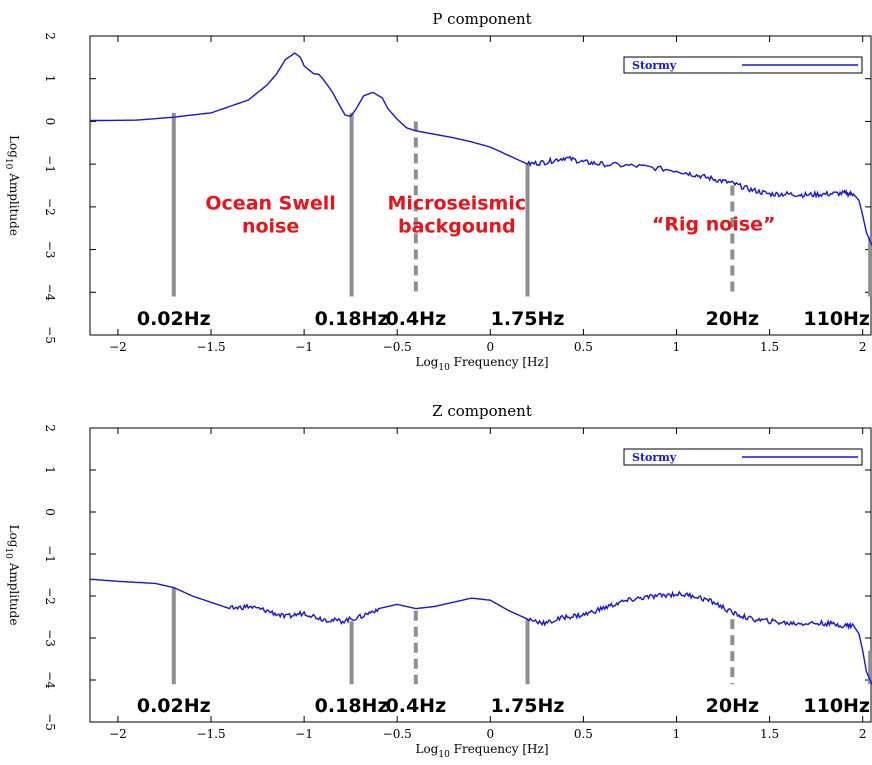 This screenshot has height=765, width=872. What do you see at coordinates (457, 226) in the screenshot?
I see `region-annotation: backgound` at bounding box center [457, 226].